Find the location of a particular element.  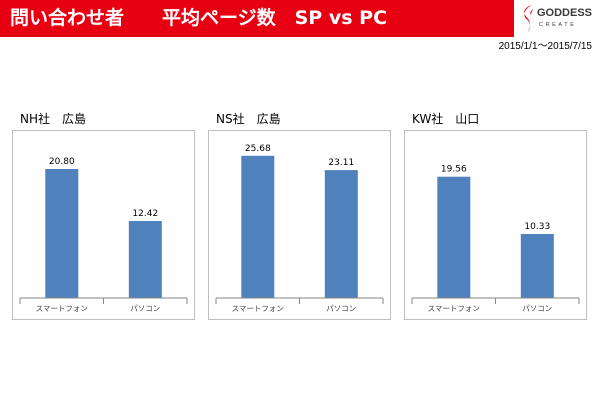

logo-subtitle: CREATE is located at coordinates (558, 25).